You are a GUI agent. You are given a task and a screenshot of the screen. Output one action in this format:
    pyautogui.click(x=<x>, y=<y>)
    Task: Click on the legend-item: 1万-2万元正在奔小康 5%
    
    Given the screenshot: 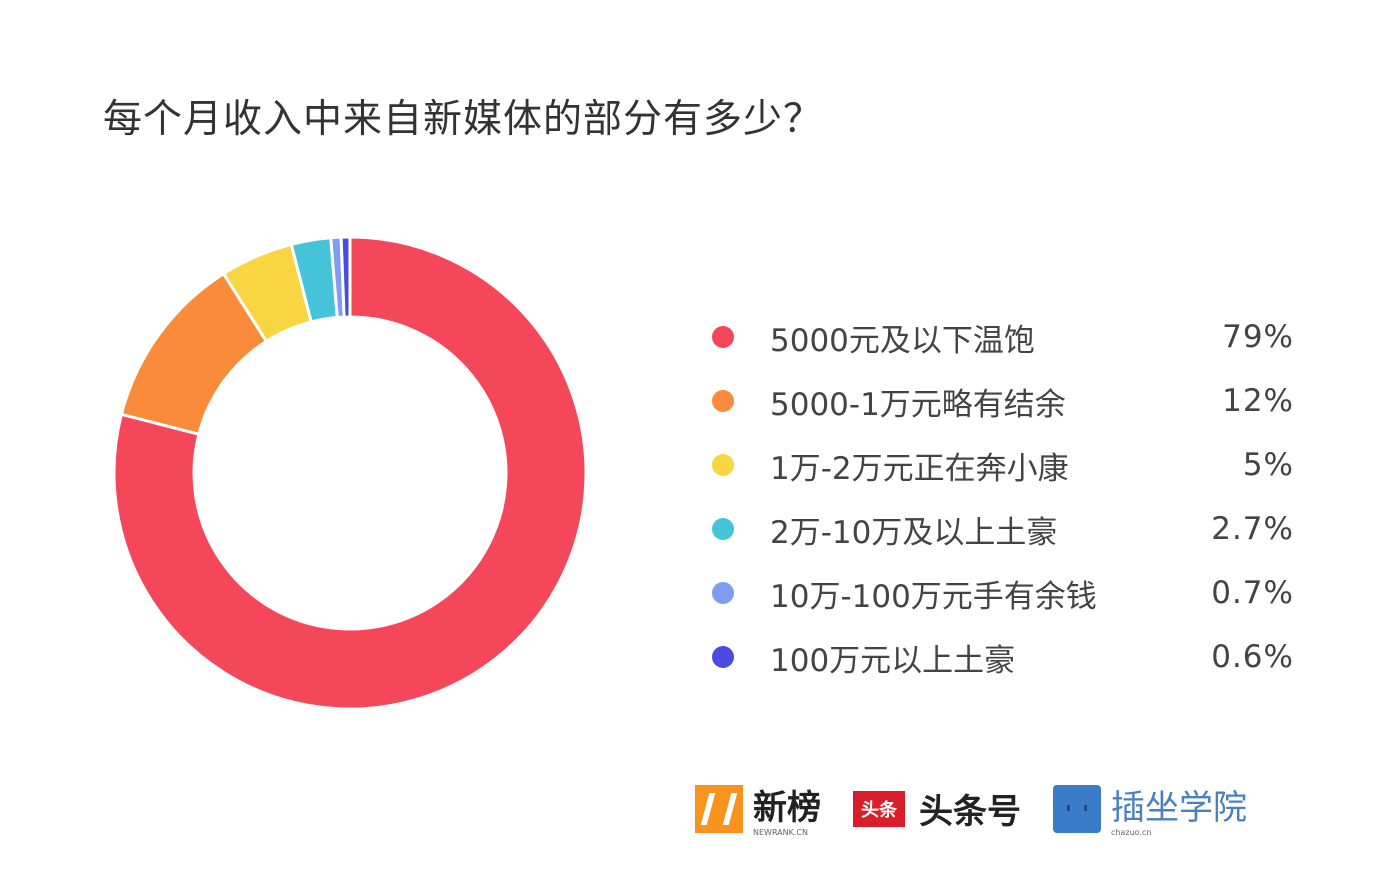 What is the action you would take?
    pyautogui.click(x=1003, y=465)
    